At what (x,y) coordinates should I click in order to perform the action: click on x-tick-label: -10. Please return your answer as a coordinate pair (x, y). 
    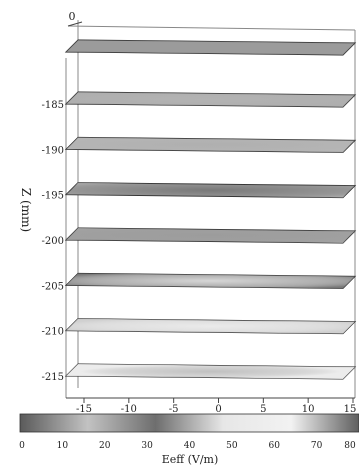
    Looking at the image, I should click on (129, 409).